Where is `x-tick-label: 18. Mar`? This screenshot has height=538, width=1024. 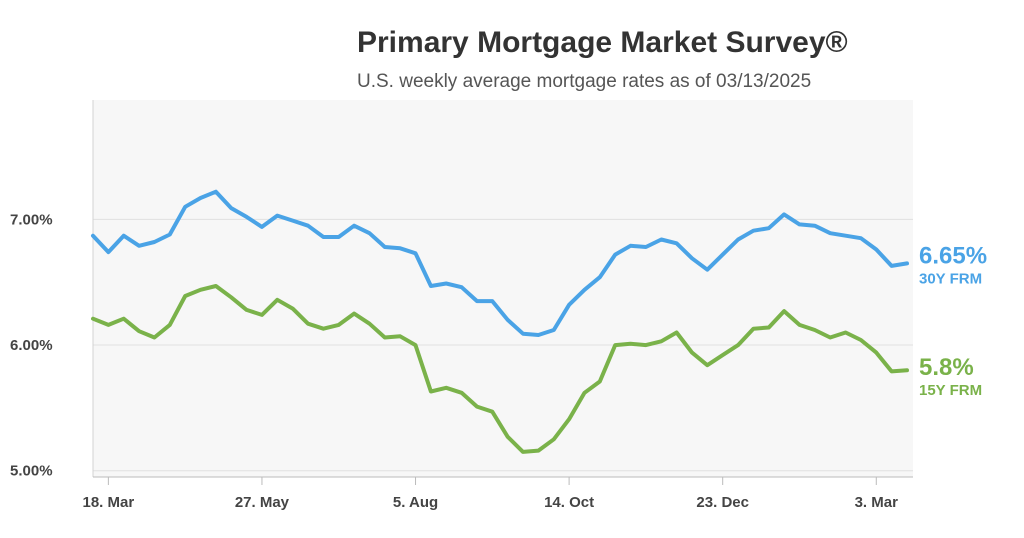
x-tick-label: 18. Mar is located at coordinates (109, 502).